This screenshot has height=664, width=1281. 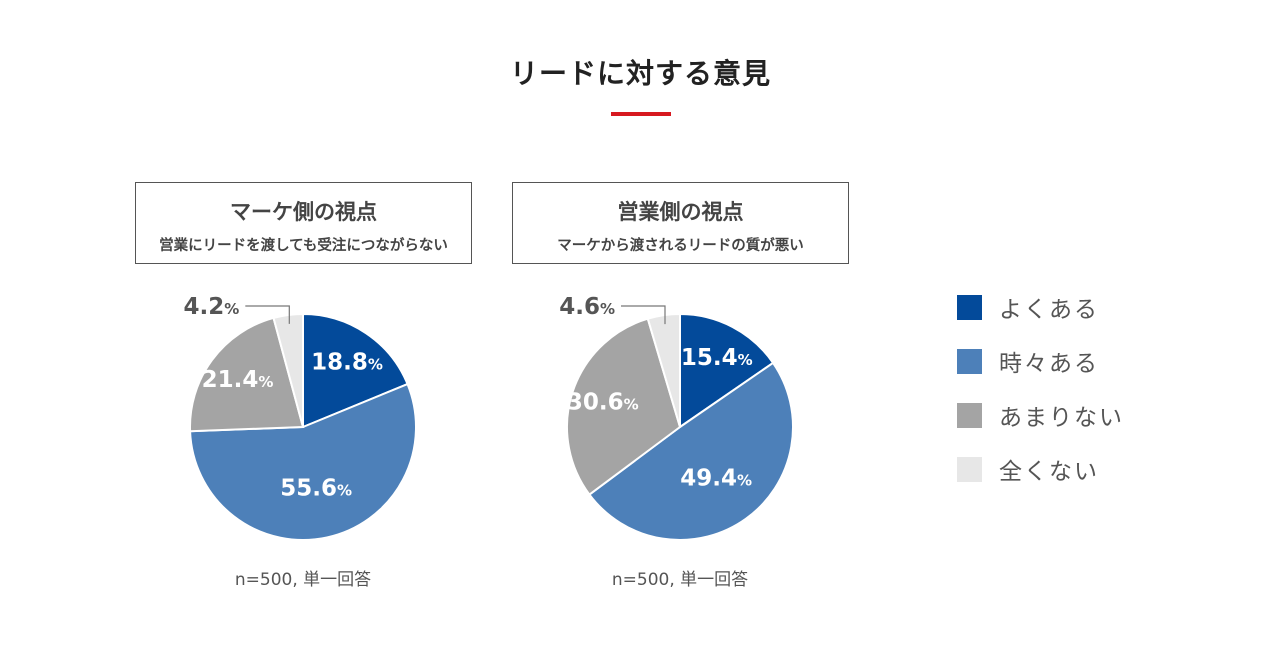 I want to click on legend-item: あまりない, so click(x=1040, y=416).